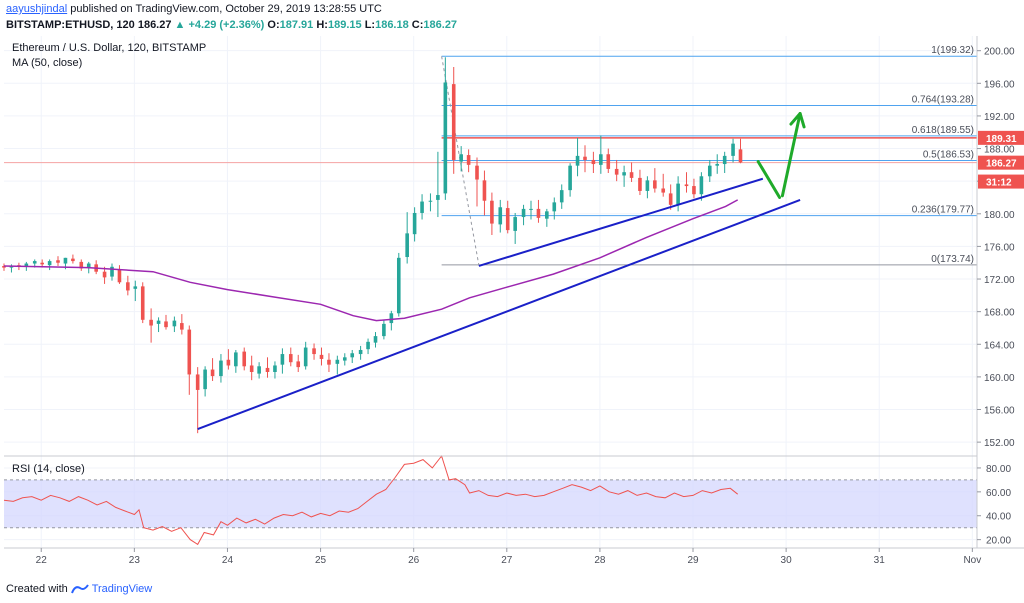 The image size is (1024, 603). I want to click on low-value: 186.18, so click(392, 25).